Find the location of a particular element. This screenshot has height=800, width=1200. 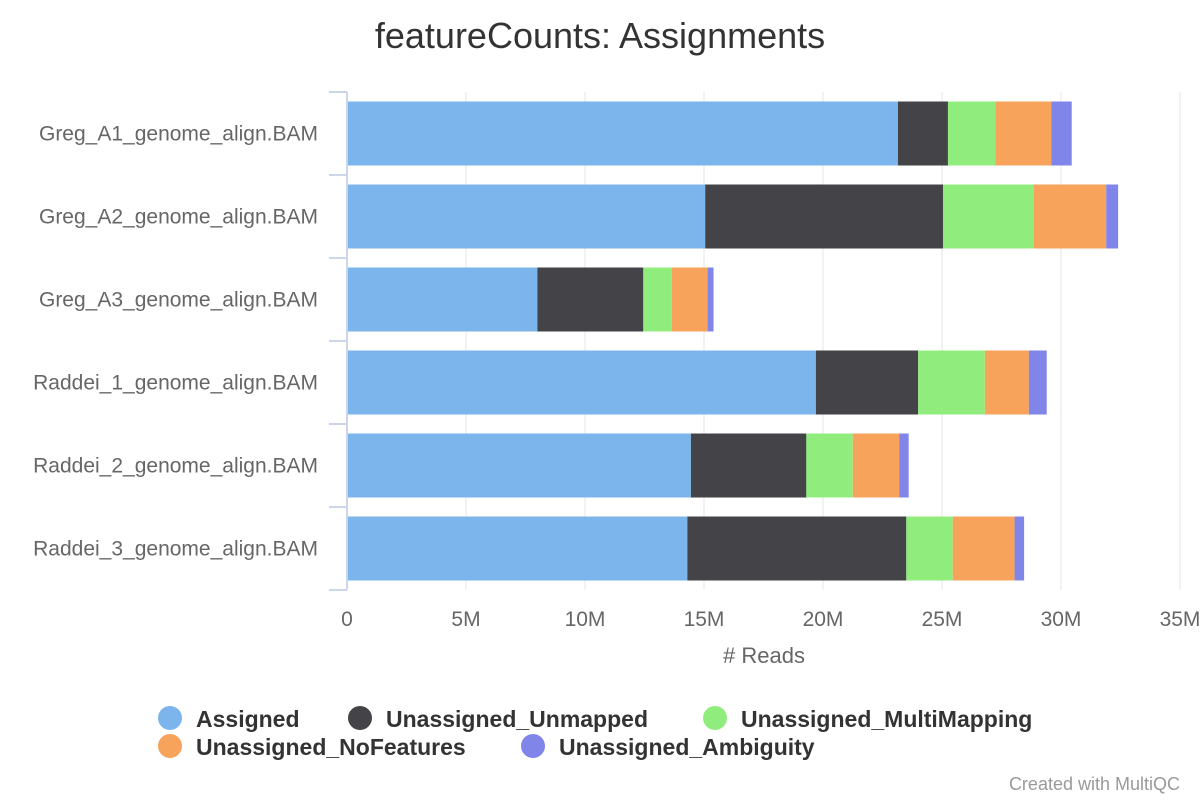

x-tick-label: 0 is located at coordinates (347, 619).